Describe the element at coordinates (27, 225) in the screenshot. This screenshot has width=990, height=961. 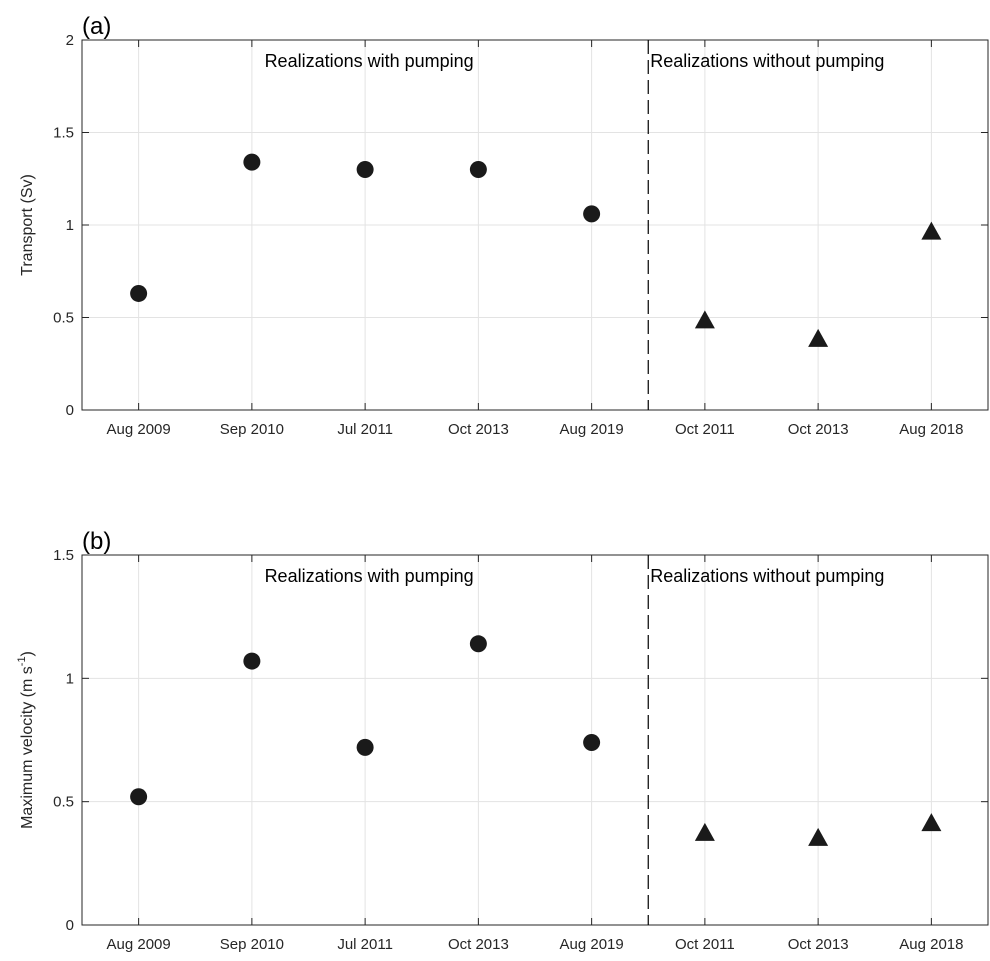
I see `y-axis-label: Transport (Sv)` at that location.